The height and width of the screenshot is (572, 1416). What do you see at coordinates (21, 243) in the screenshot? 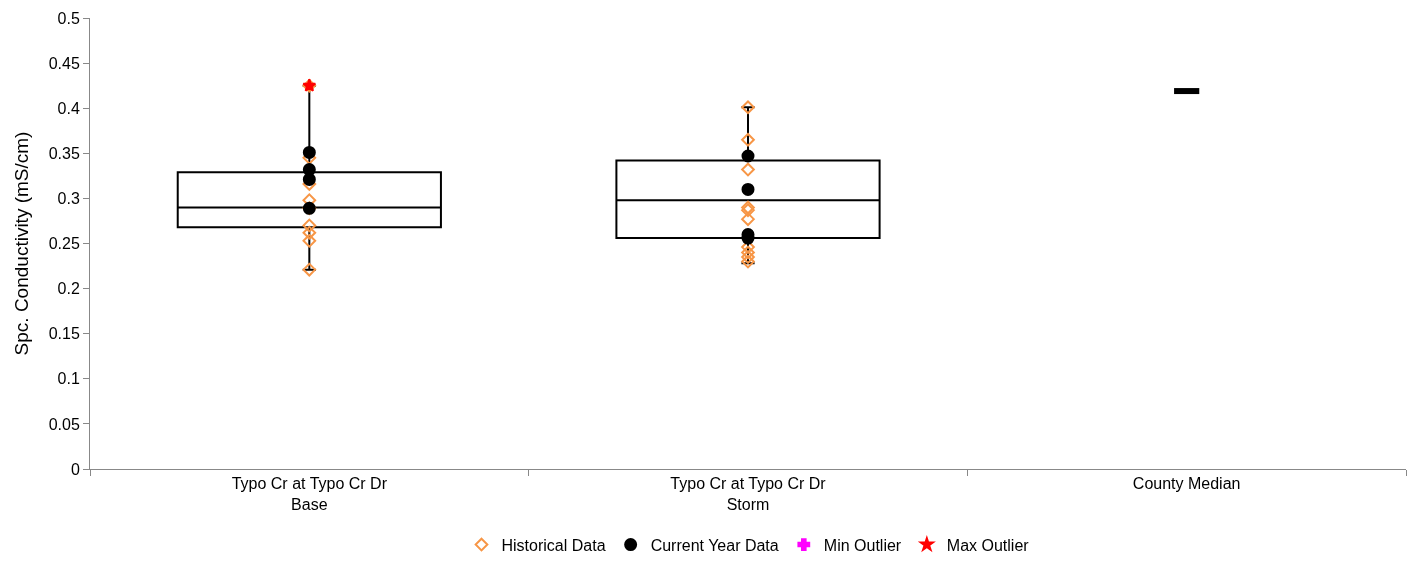
I see `y-axis-title: Spc. Conductivity (mS/cm)` at bounding box center [21, 243].